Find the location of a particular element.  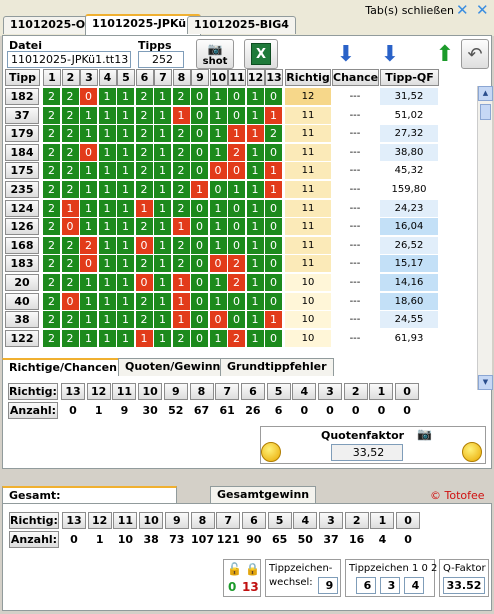

header-match-3: 3 is located at coordinates (89, 77).